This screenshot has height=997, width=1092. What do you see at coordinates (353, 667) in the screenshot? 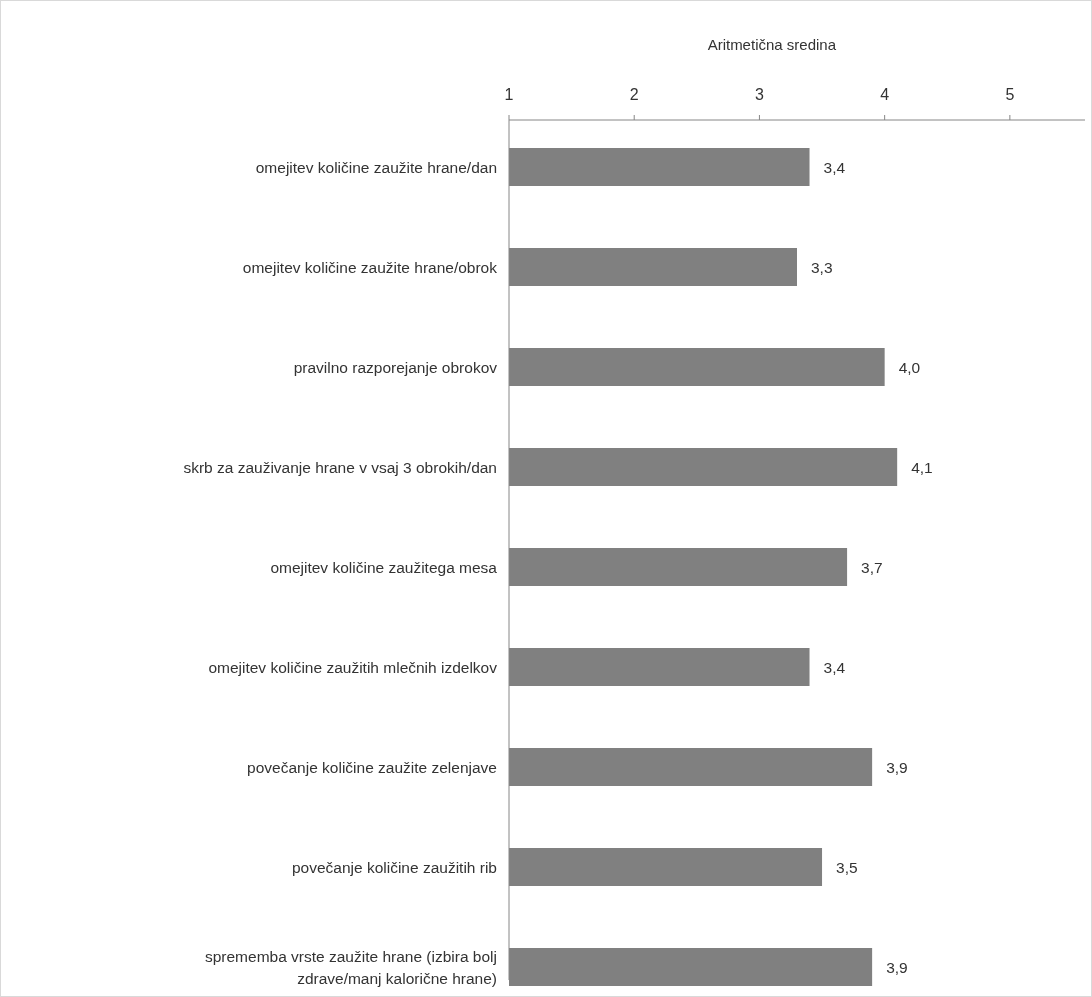
I see `y-tick-label: omejitev količine zaužitih mlečnih izdelkov` at bounding box center [353, 667].